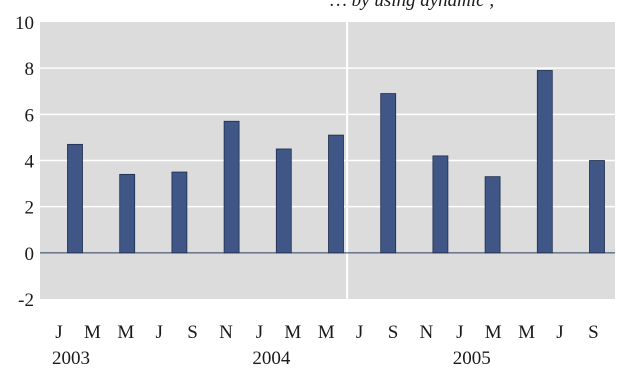 This screenshot has height=369, width=620. Describe the element at coordinates (459, 332) in the screenshot. I see `x-tick-label-12: J` at that location.